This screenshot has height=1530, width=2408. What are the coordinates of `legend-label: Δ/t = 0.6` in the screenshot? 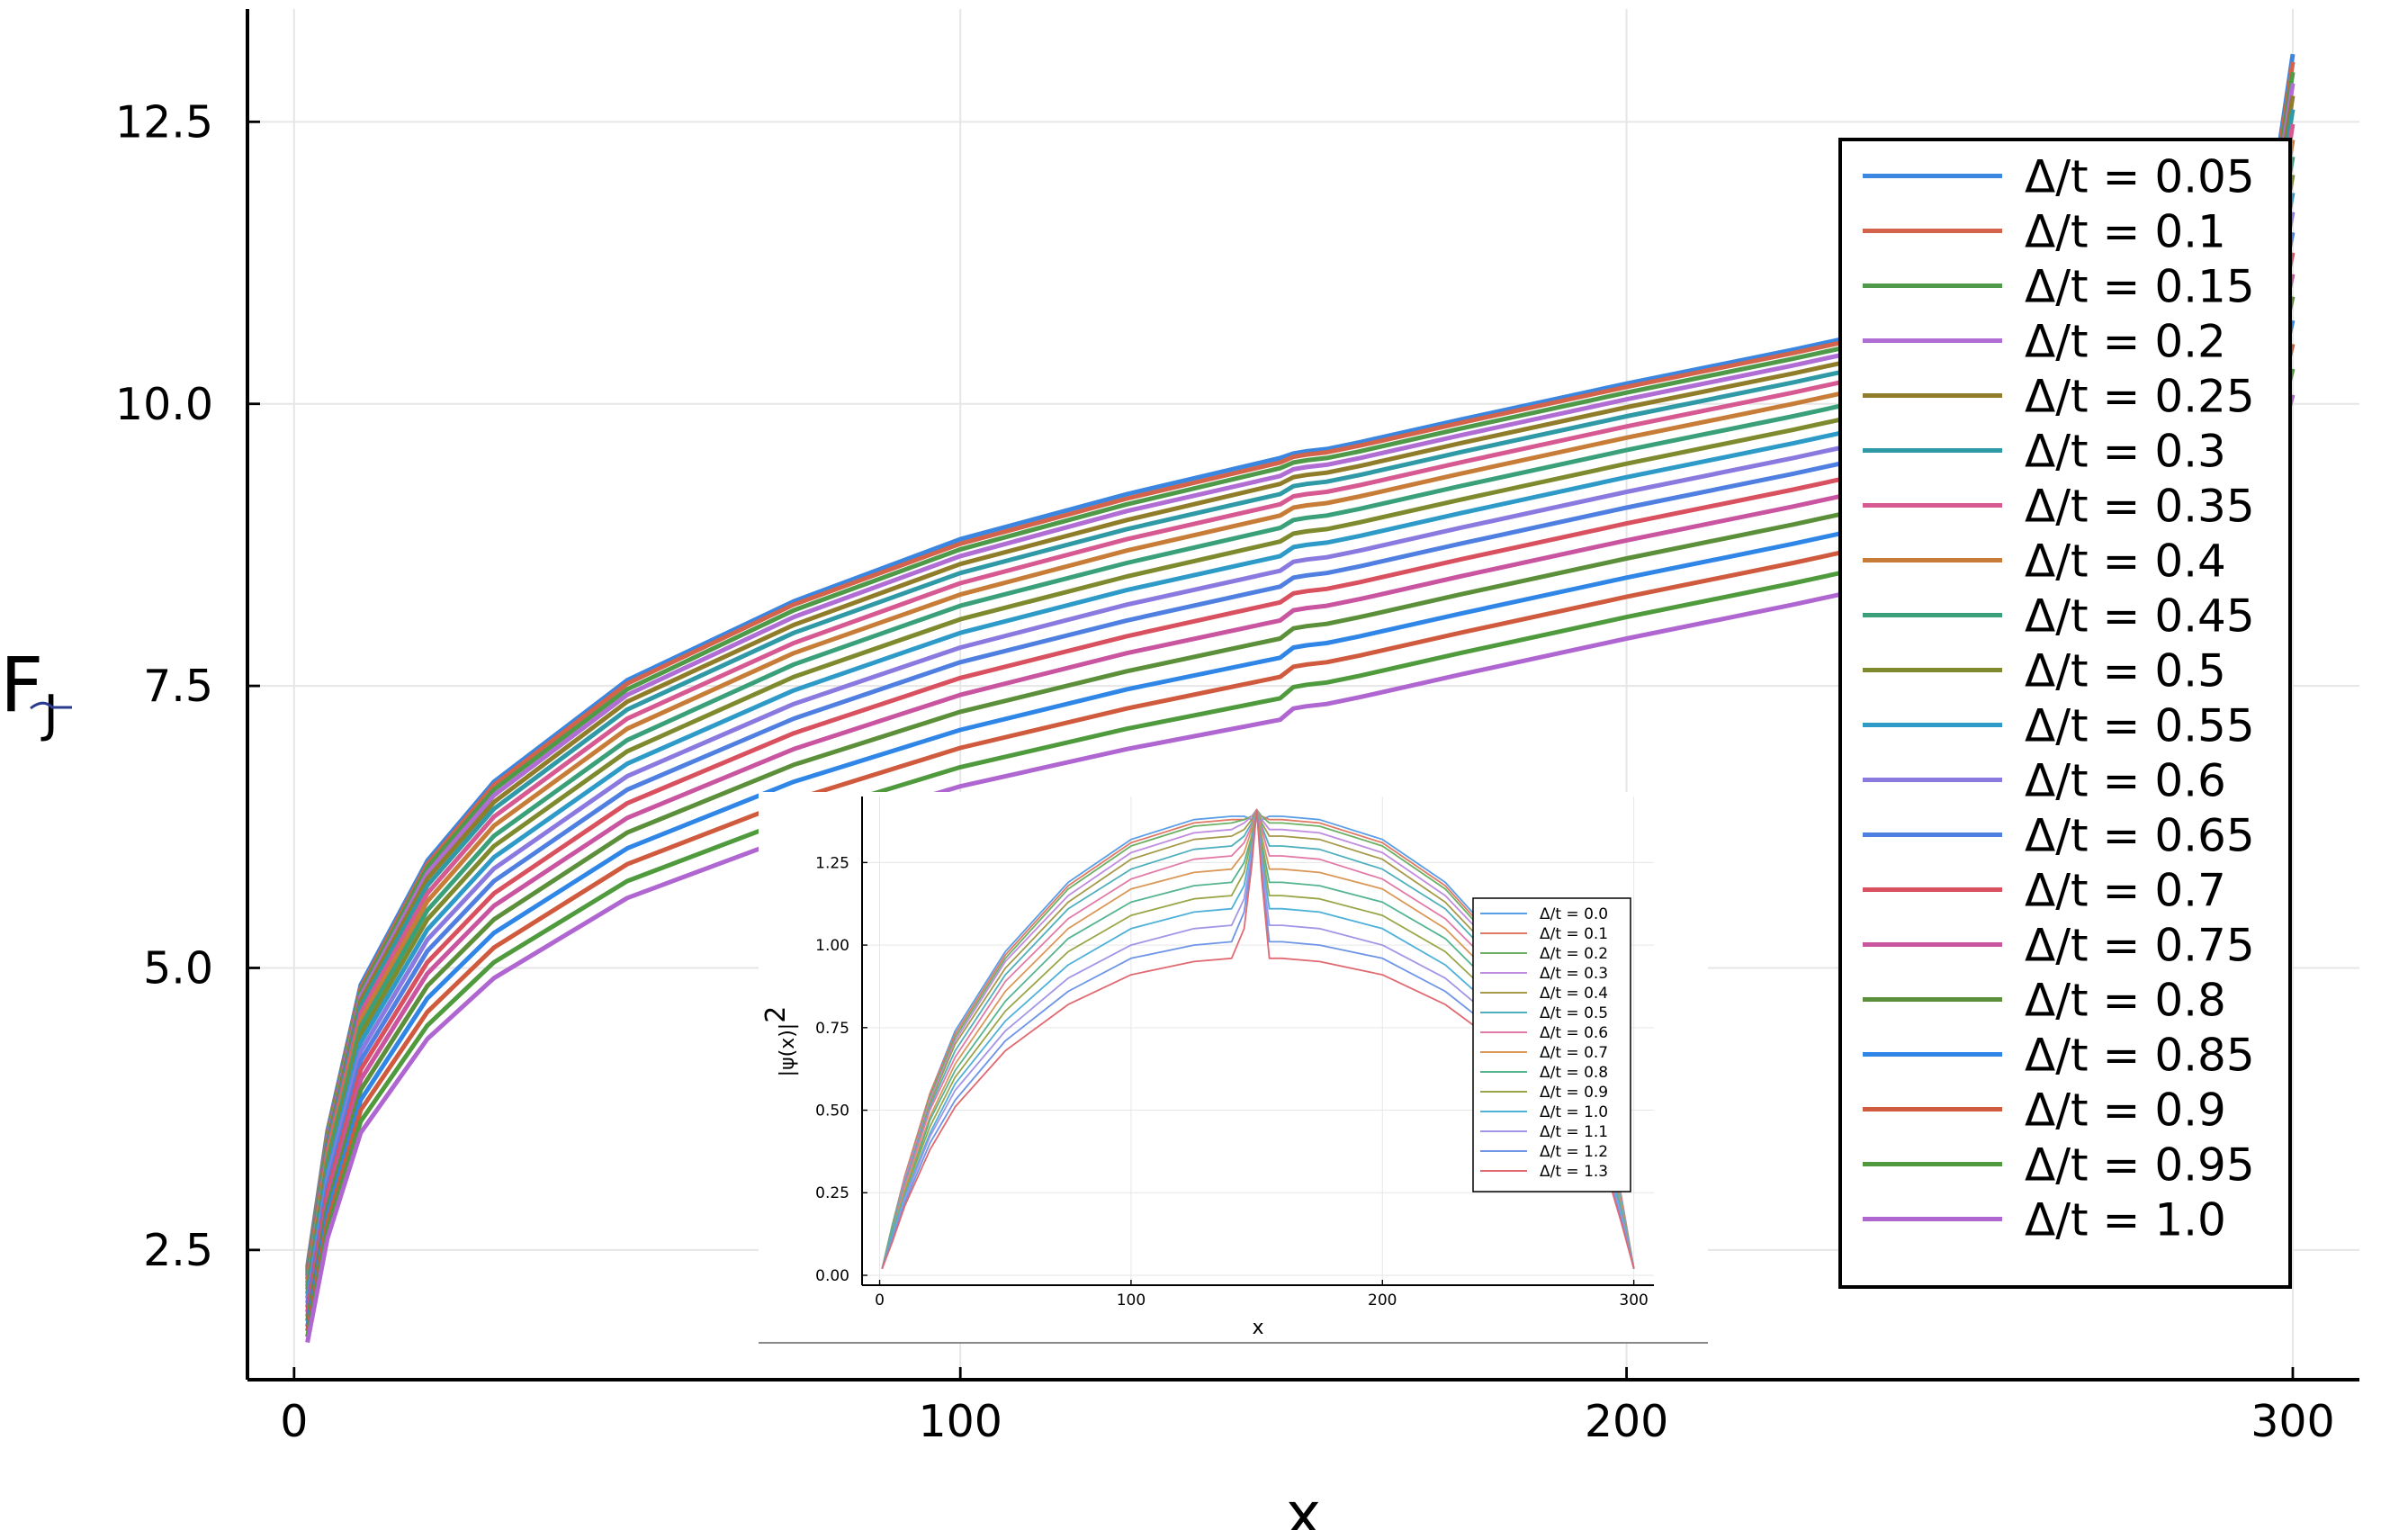 It's located at (2125, 781).